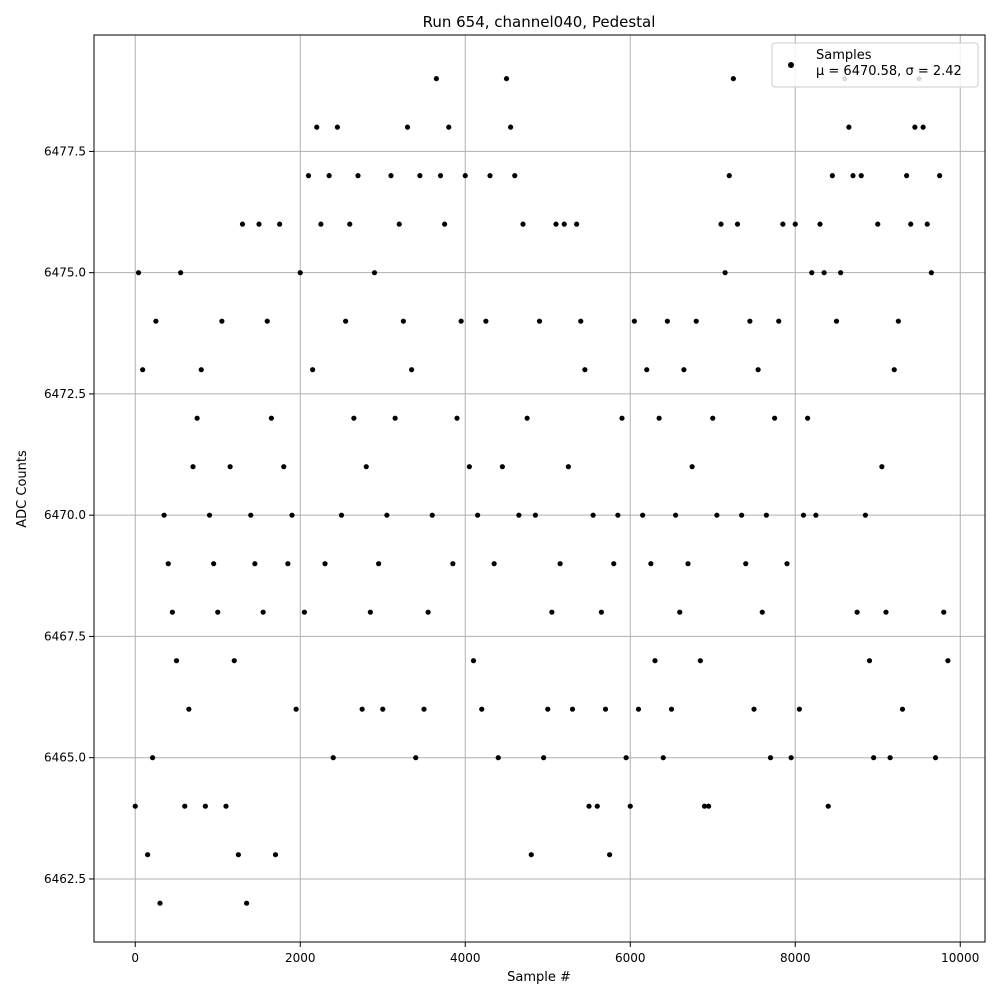 The height and width of the screenshot is (1000, 1000). I want to click on y-axis-label: ADC Counts, so click(22, 489).